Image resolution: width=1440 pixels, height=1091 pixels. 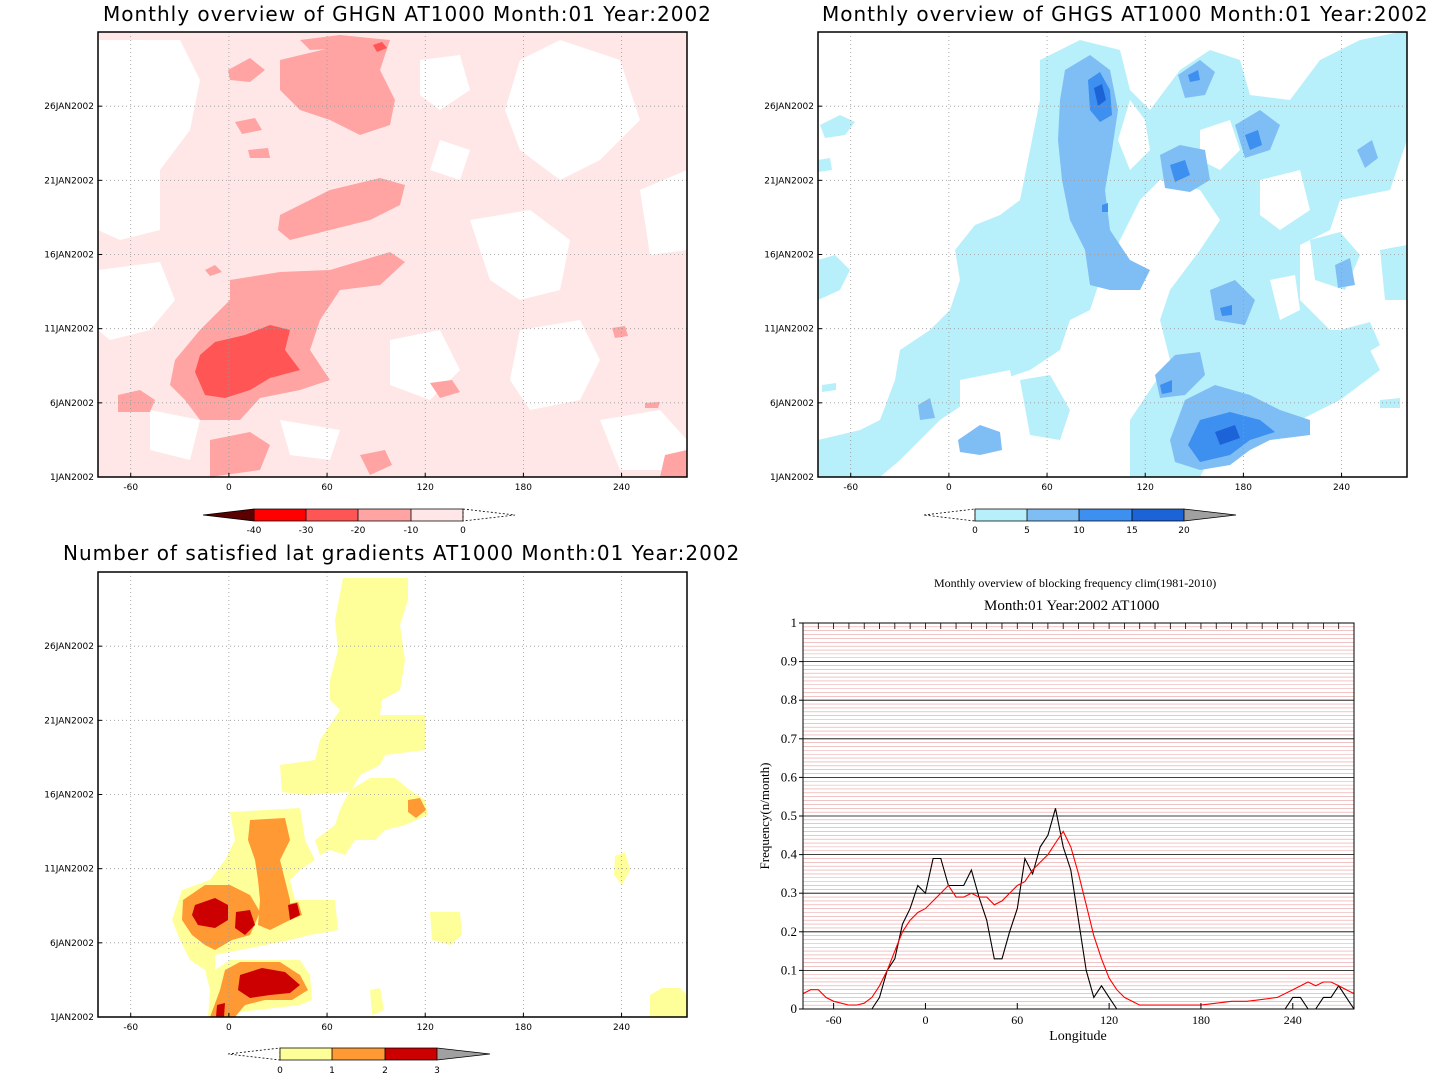 I want to click on ghgn-ytick-label: 21JAN2002, so click(x=69, y=181).